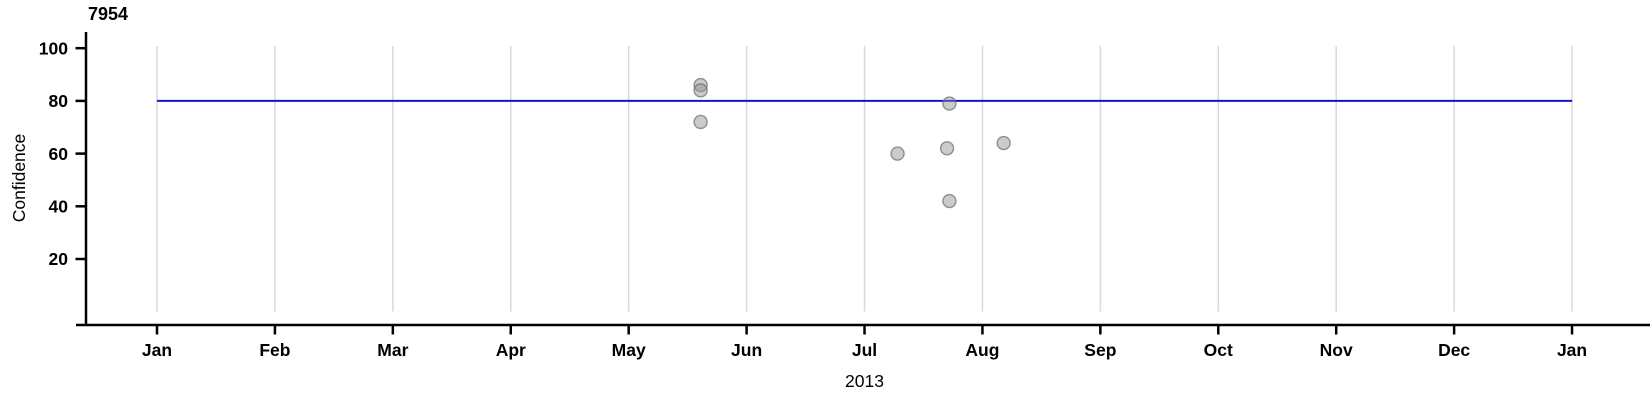 This screenshot has width=1650, height=400. What do you see at coordinates (274, 350) in the screenshot?
I see `x-tick-label: Feb` at bounding box center [274, 350].